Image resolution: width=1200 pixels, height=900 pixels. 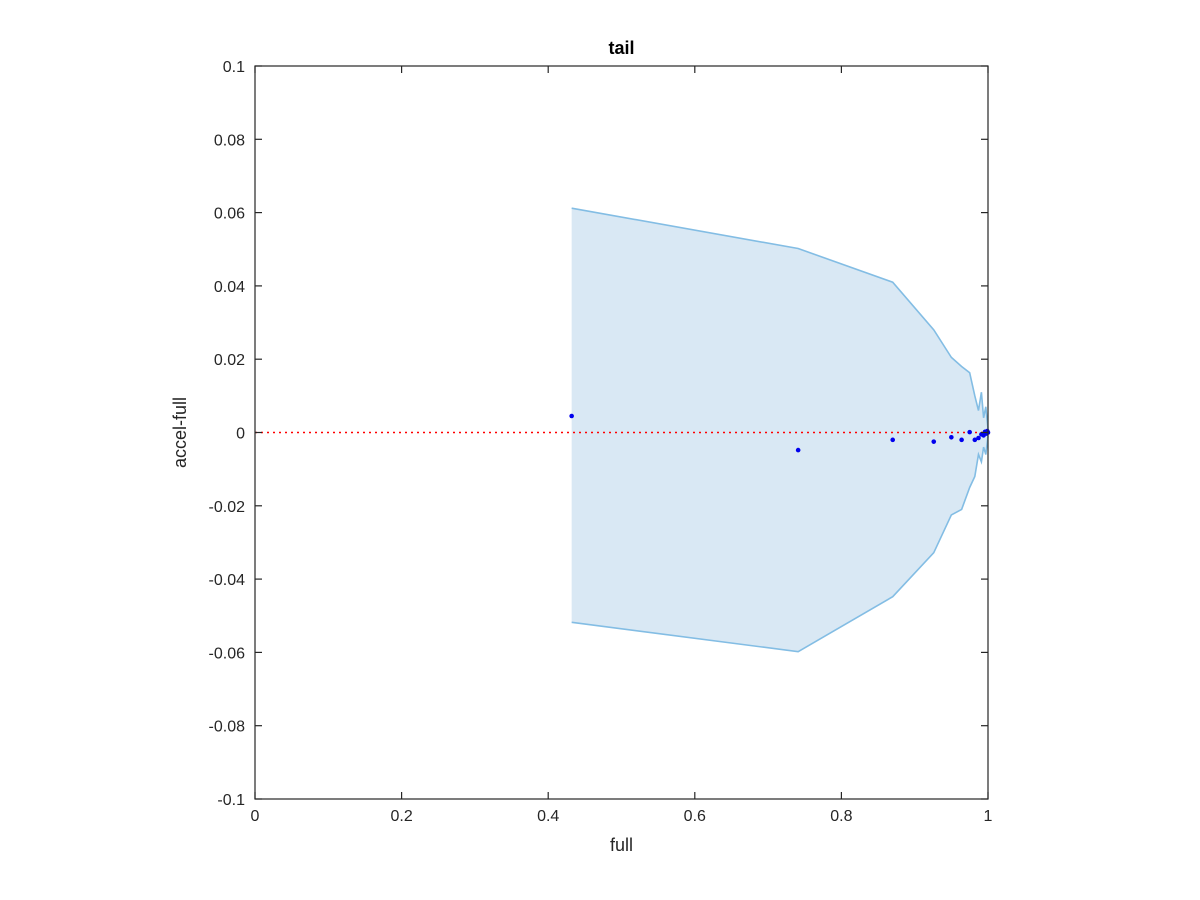 What do you see at coordinates (621, 48) in the screenshot?
I see `chart-title: tail` at bounding box center [621, 48].